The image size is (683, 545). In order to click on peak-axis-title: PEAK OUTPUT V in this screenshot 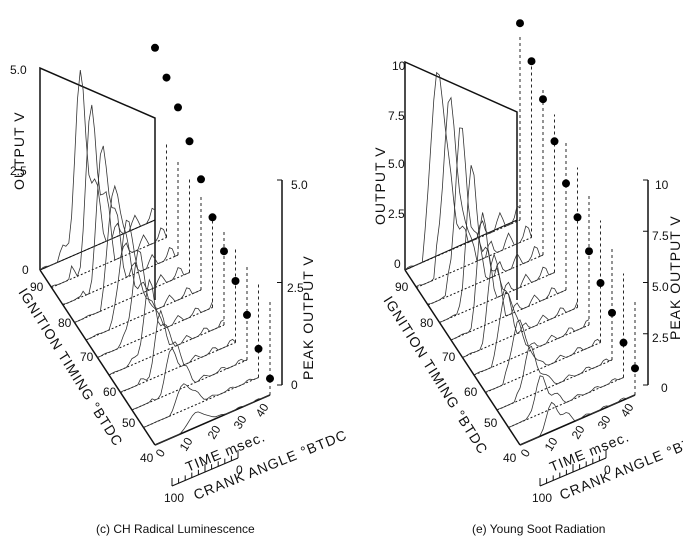, I will do `click(675, 277)`.